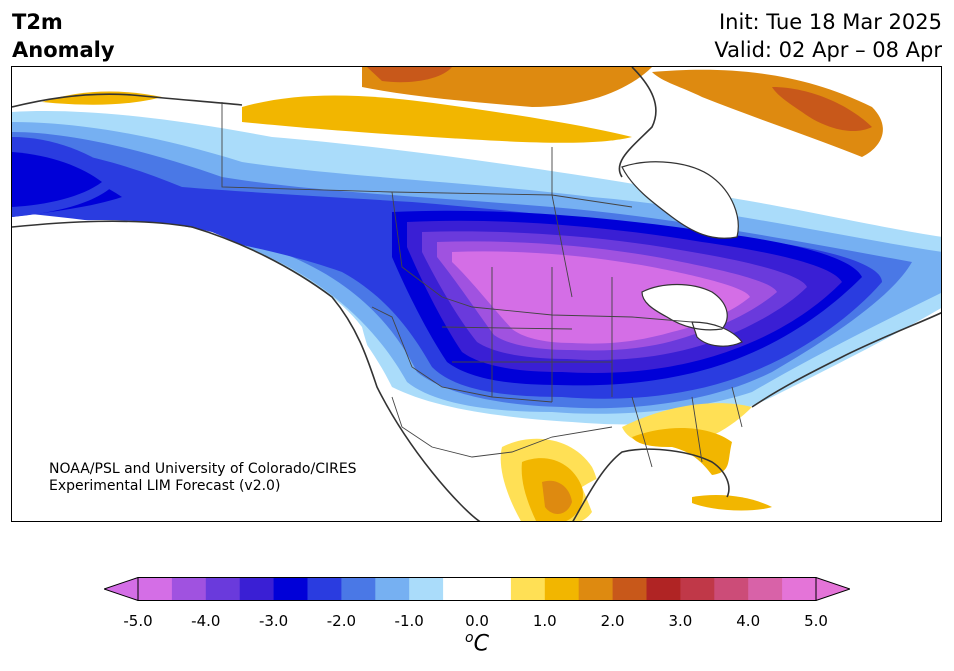 The width and height of the screenshot is (954, 671). What do you see at coordinates (63, 50) in the screenshot?
I see `map-title-line2: Anomaly` at bounding box center [63, 50].